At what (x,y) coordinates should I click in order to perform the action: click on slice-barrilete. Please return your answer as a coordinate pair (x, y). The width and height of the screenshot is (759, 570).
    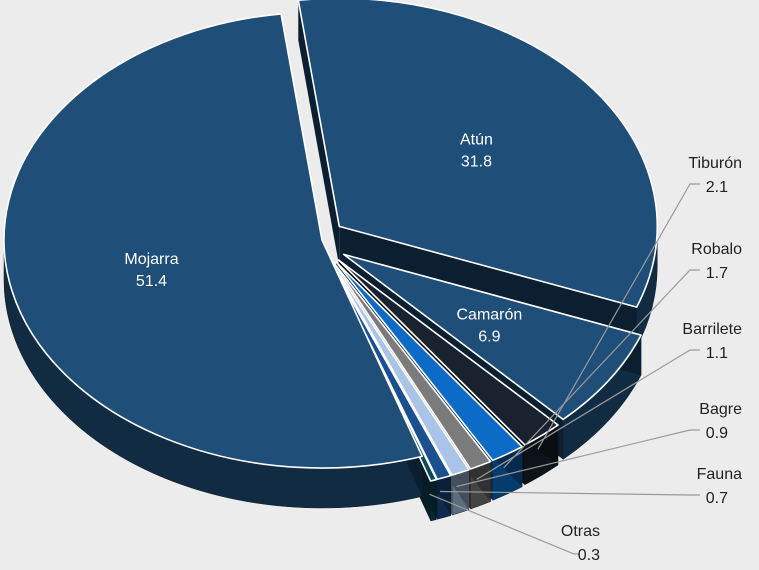
    Looking at the image, I should click on (412, 366).